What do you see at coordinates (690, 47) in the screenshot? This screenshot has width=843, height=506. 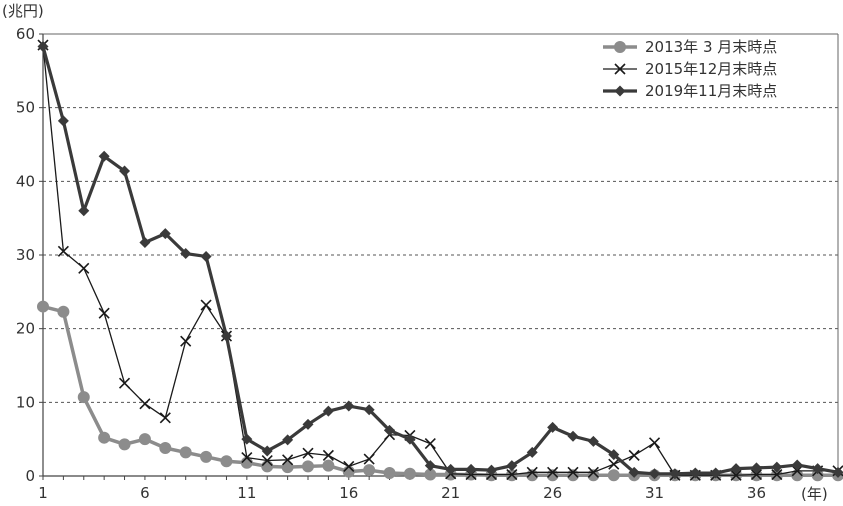 I see `legend-item-1: 2013年 3 月末時点` at bounding box center [690, 47].